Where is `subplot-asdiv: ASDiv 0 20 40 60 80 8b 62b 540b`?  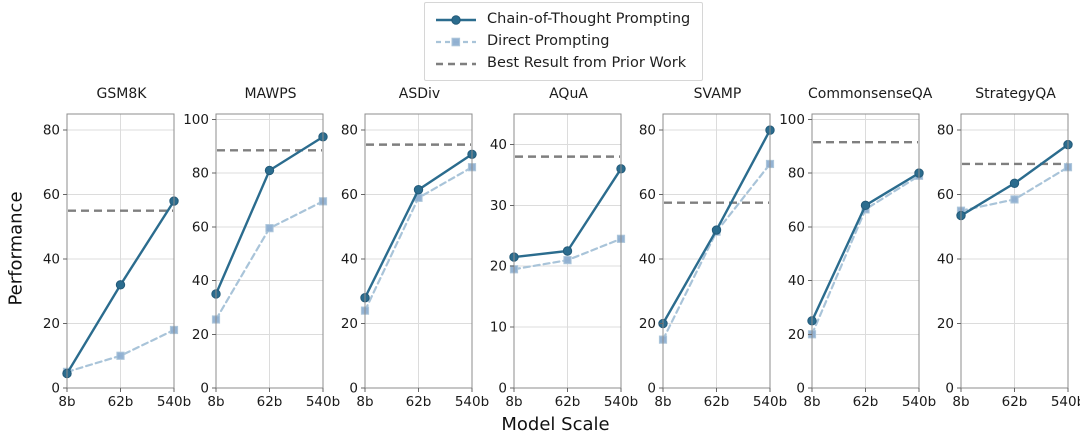
subplot-asdiv: ASDiv 0 20 40 60 80 8b 62b 540b is located at coordinates (409, 247).